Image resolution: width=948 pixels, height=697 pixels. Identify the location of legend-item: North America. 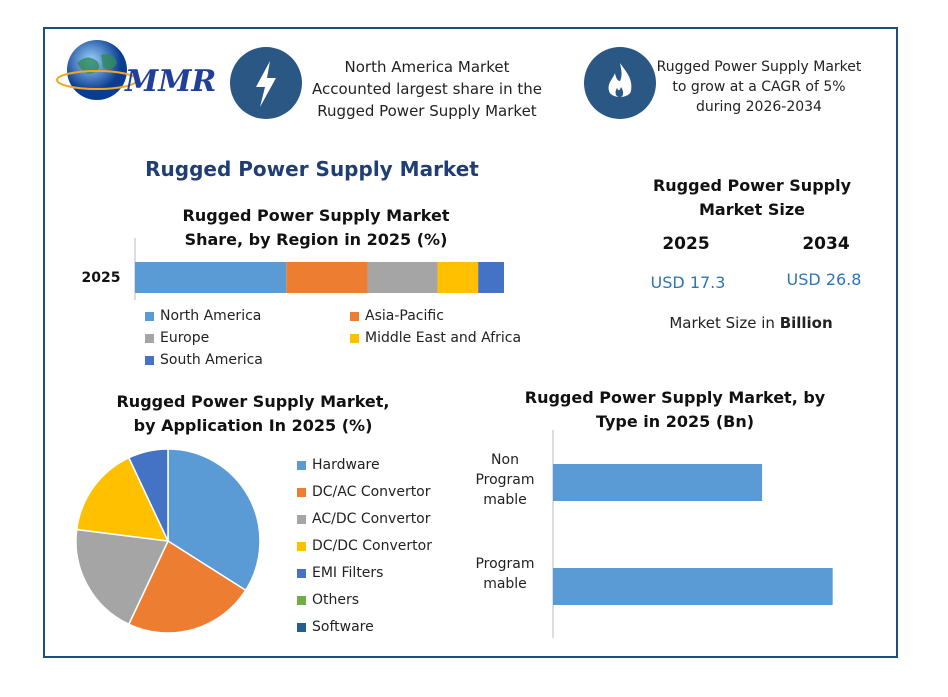
(247, 316).